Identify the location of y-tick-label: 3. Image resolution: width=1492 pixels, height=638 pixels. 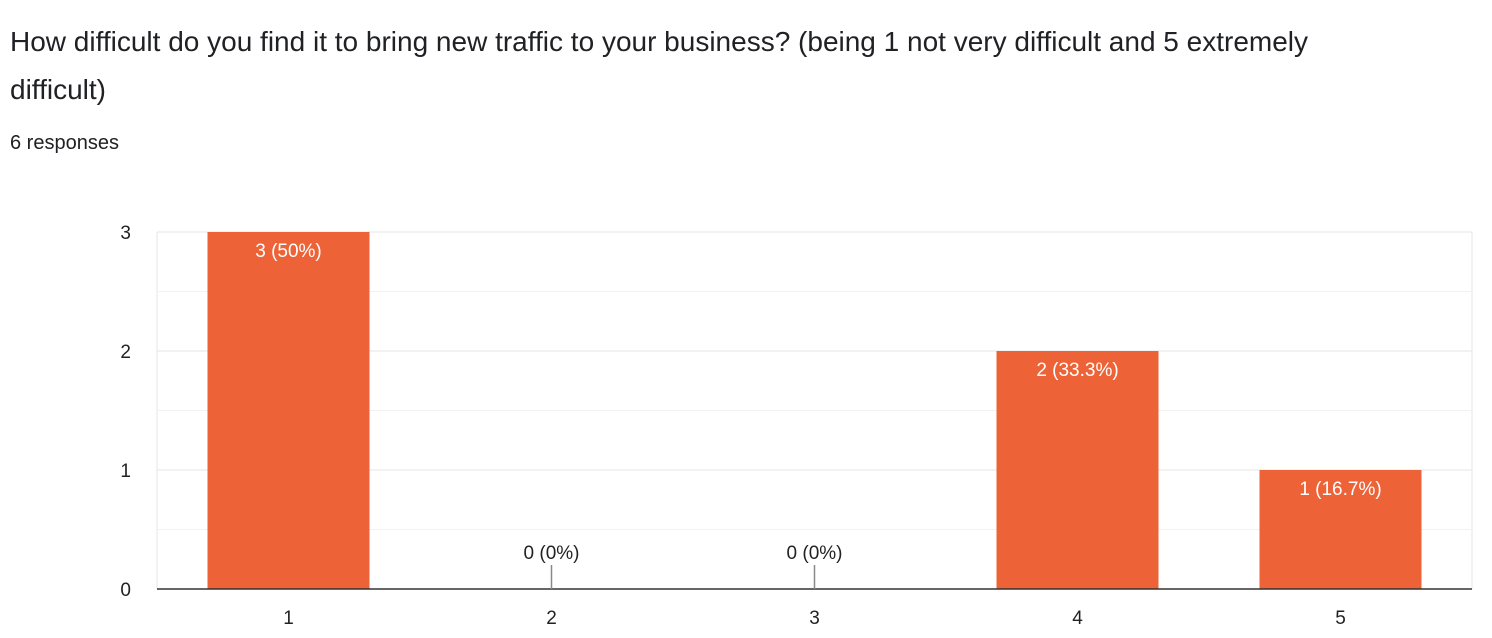
(125, 233).